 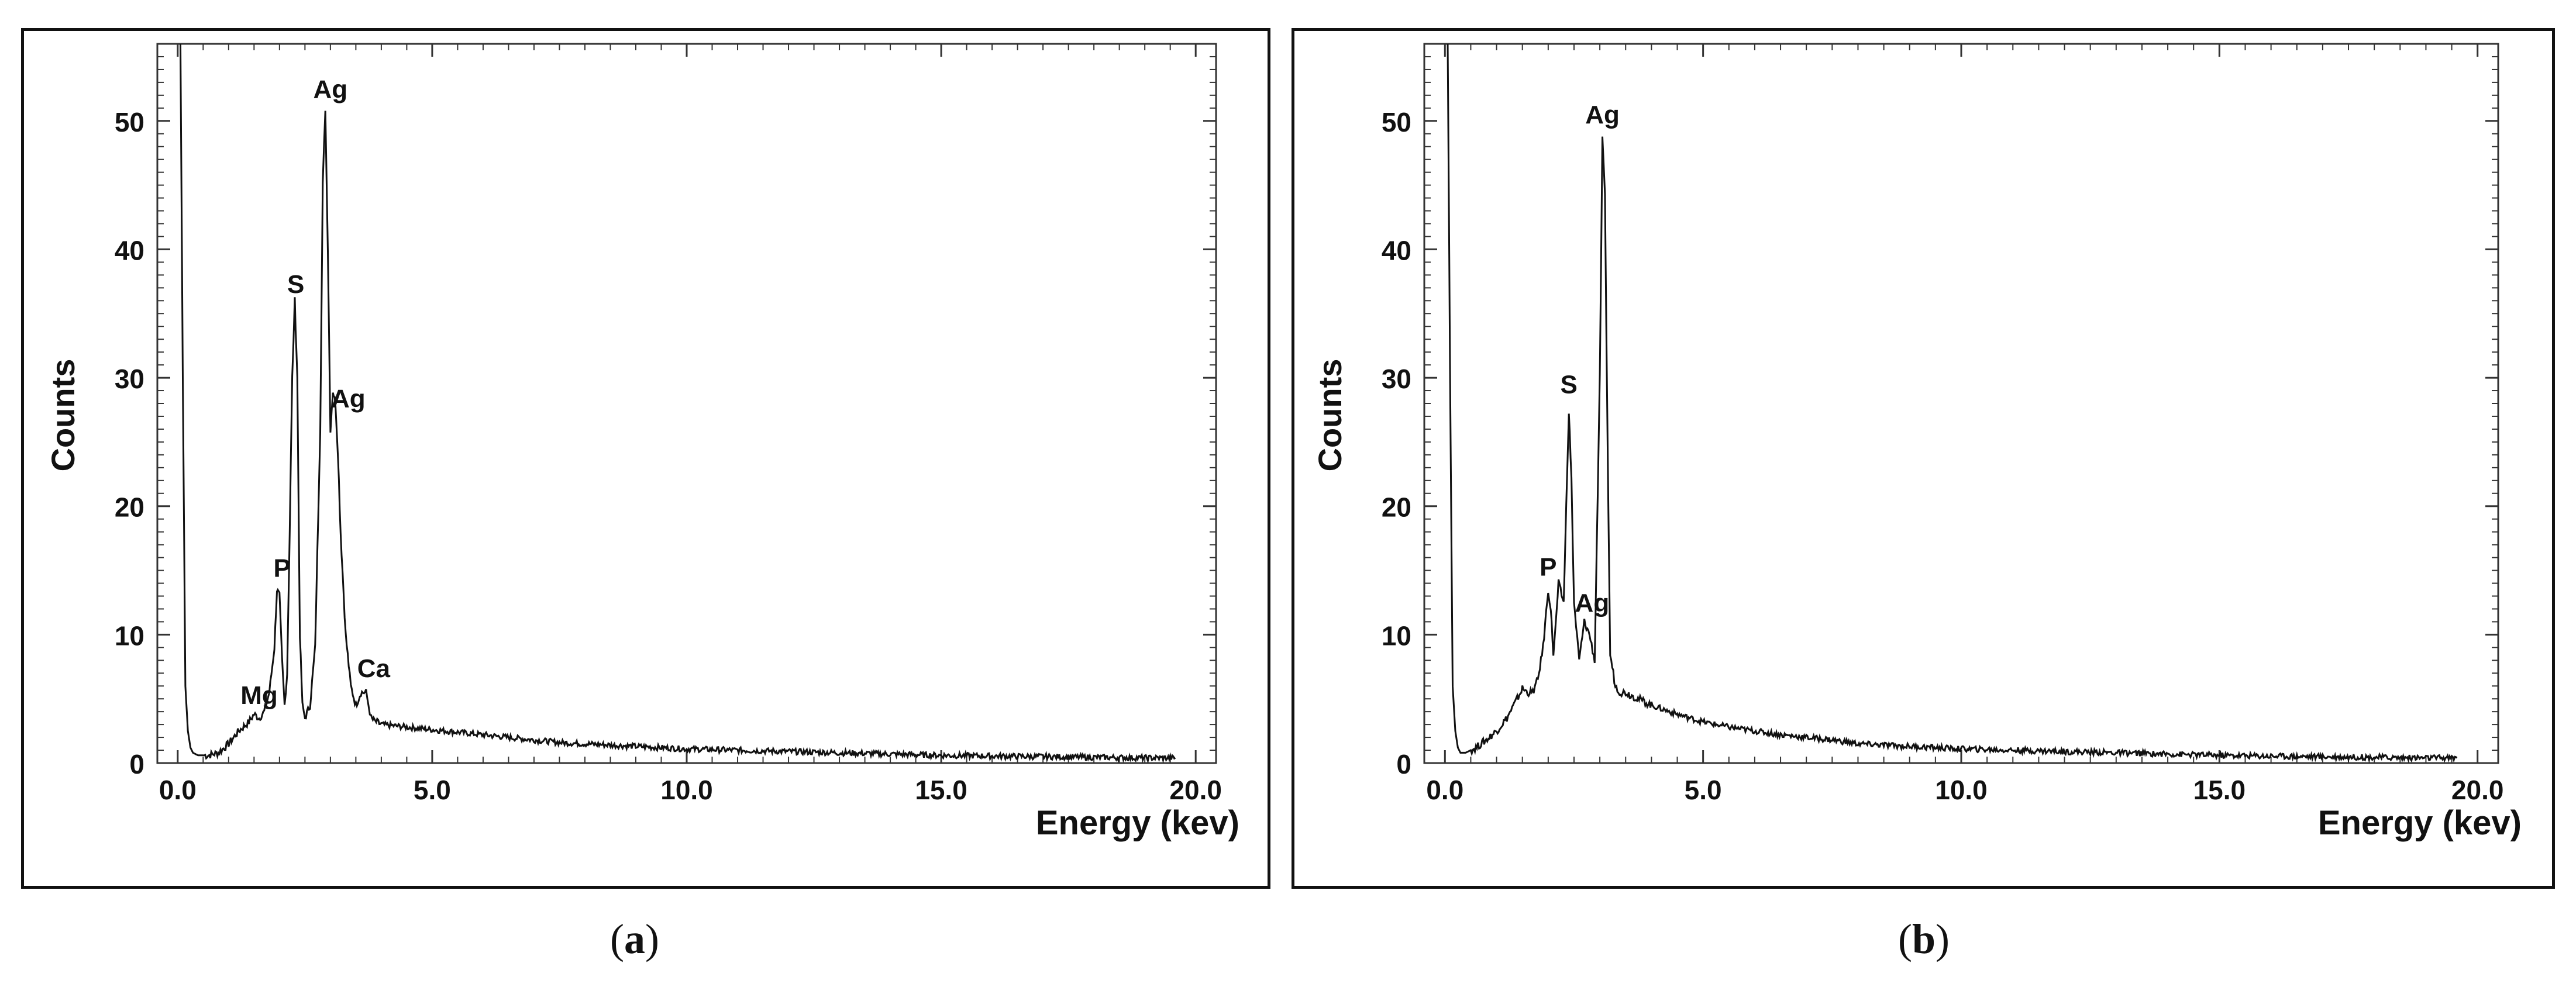 I want to click on chart-a-x-tick-label: 15.0, so click(x=941, y=790).